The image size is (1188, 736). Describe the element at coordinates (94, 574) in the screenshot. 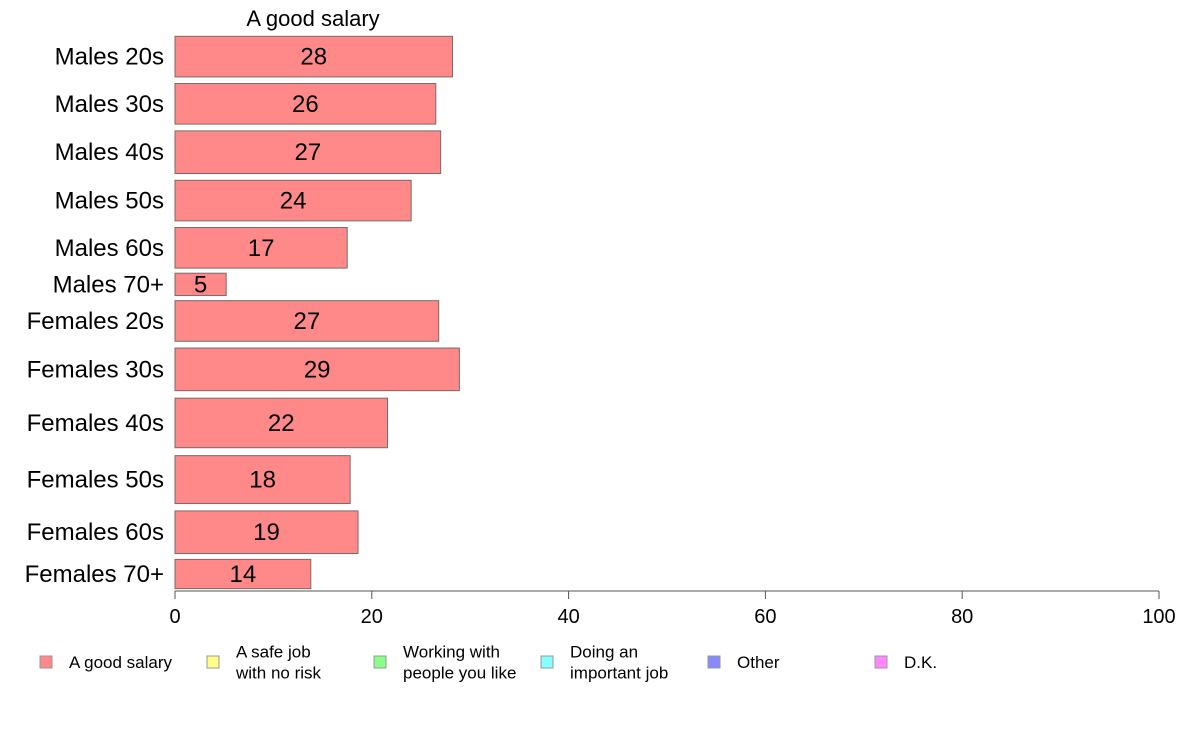

I see `category-label: Females 70+` at that location.